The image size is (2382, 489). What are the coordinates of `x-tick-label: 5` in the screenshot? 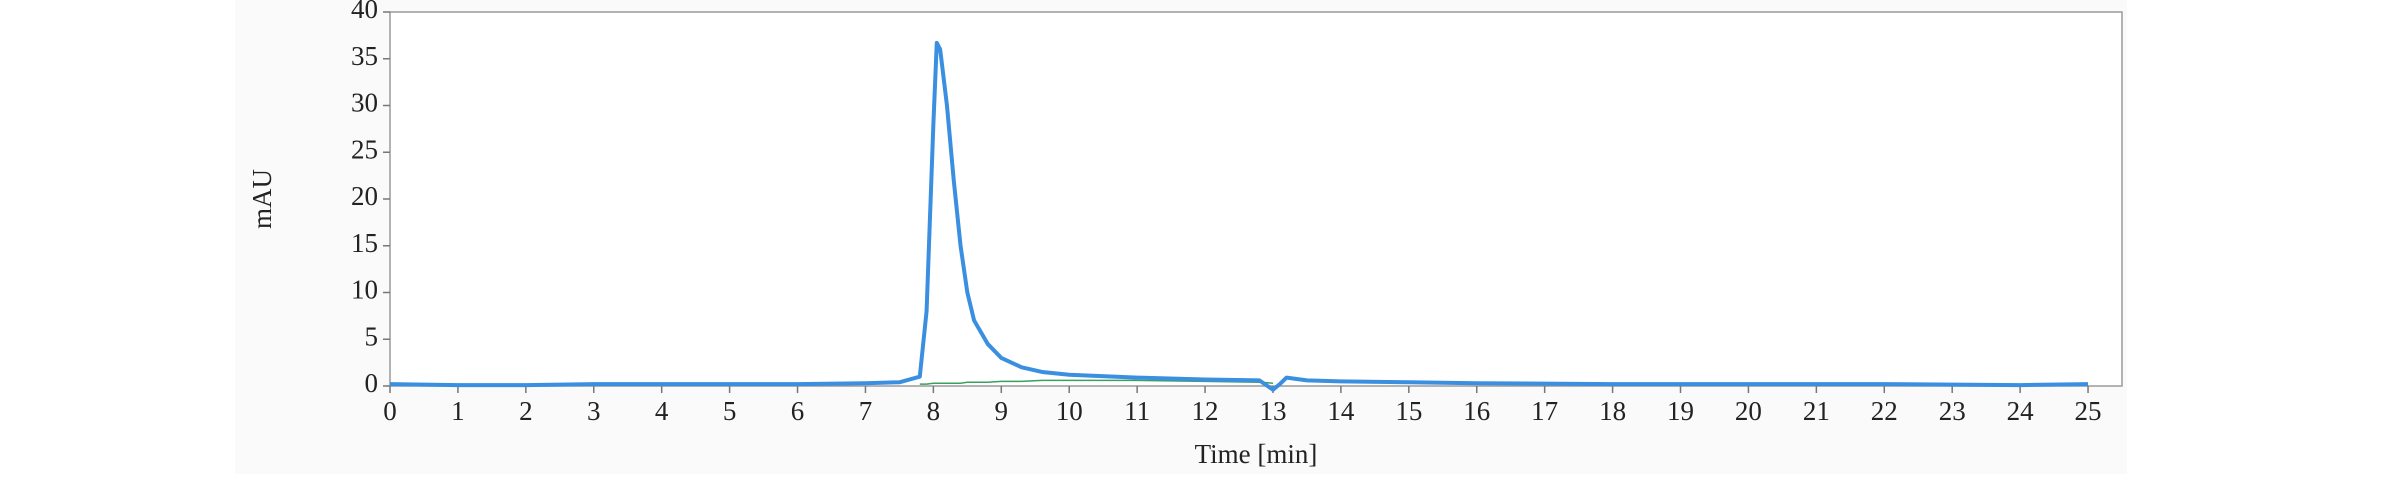 It's located at (730, 411).